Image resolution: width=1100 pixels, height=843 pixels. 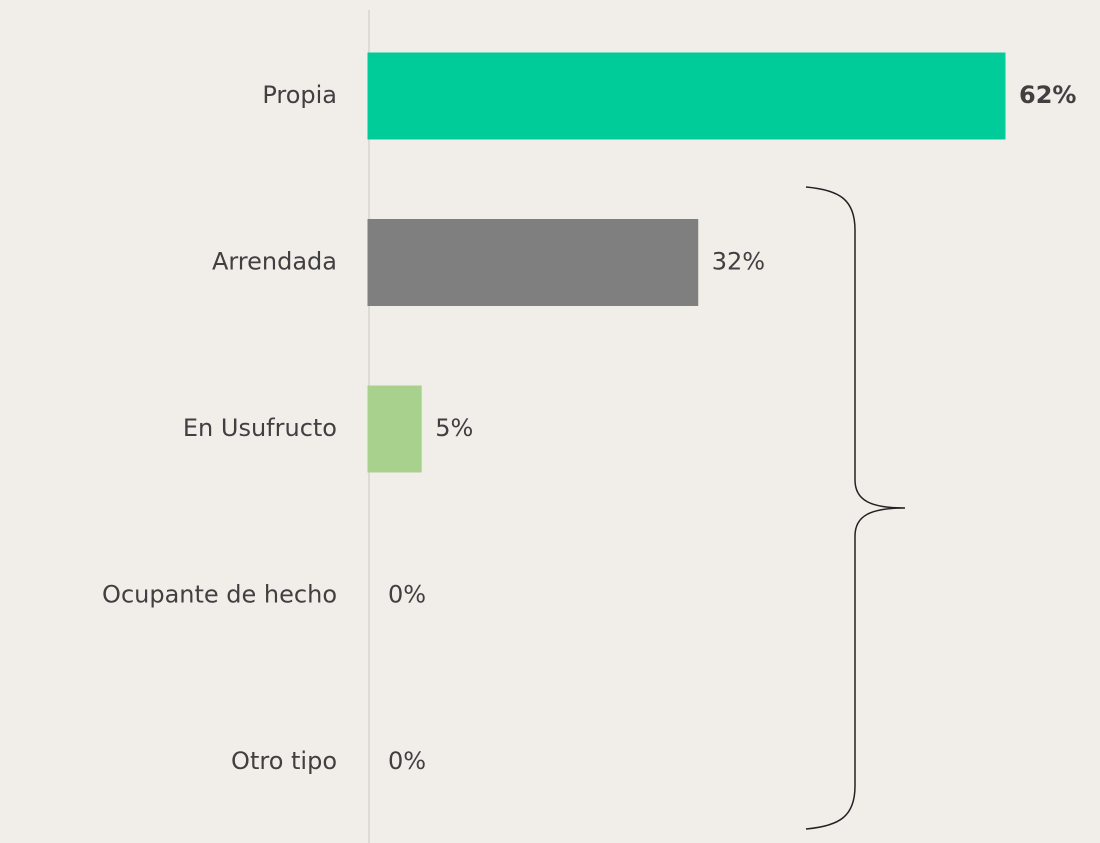 What do you see at coordinates (738, 262) in the screenshot?
I see `value-label: 32%` at bounding box center [738, 262].